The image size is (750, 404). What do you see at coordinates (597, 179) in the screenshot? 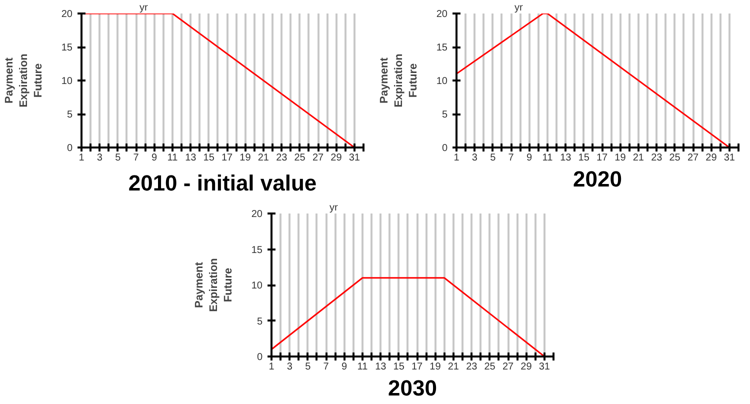
I see `text: 2020` at bounding box center [597, 179].